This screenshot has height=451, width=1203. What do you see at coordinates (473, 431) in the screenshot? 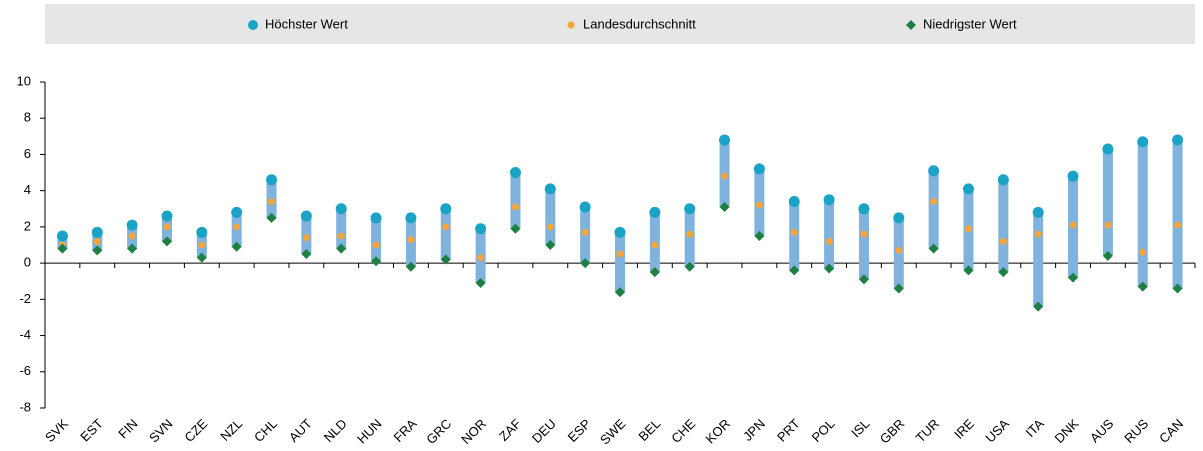
I see `x-tick-label: NOR` at bounding box center [473, 431].